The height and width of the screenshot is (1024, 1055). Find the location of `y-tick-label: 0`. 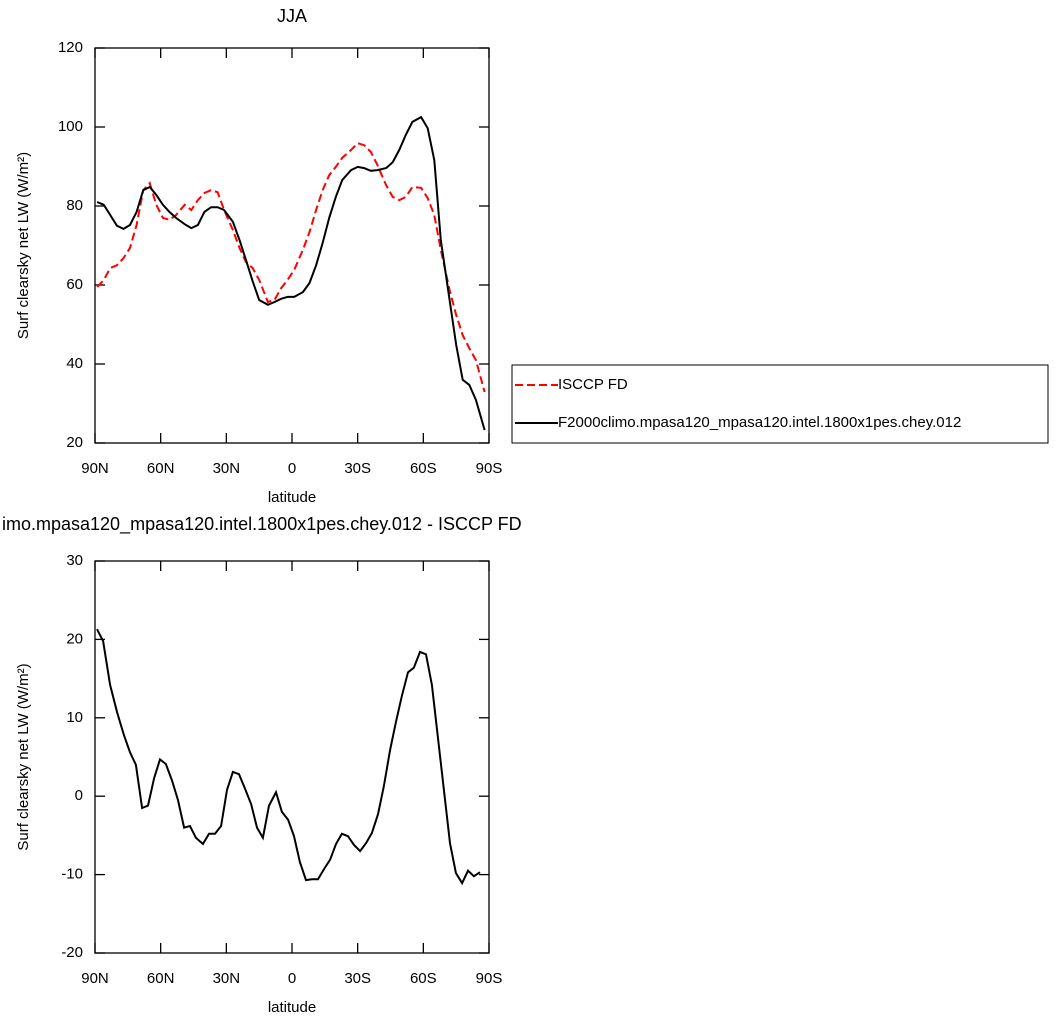

y-tick-label: 0 is located at coordinates (79, 795).